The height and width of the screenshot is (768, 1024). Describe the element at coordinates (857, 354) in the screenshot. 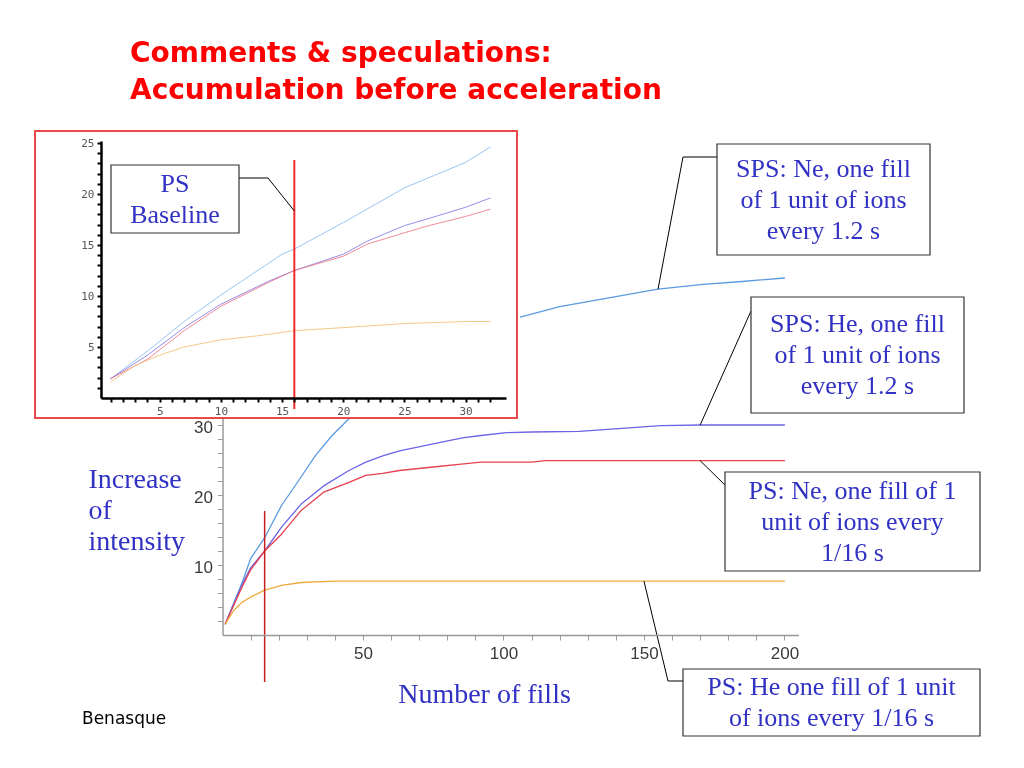

I see `annotation: SPS: He, one fill of 1 unit of ions every 1.2 s` at that location.